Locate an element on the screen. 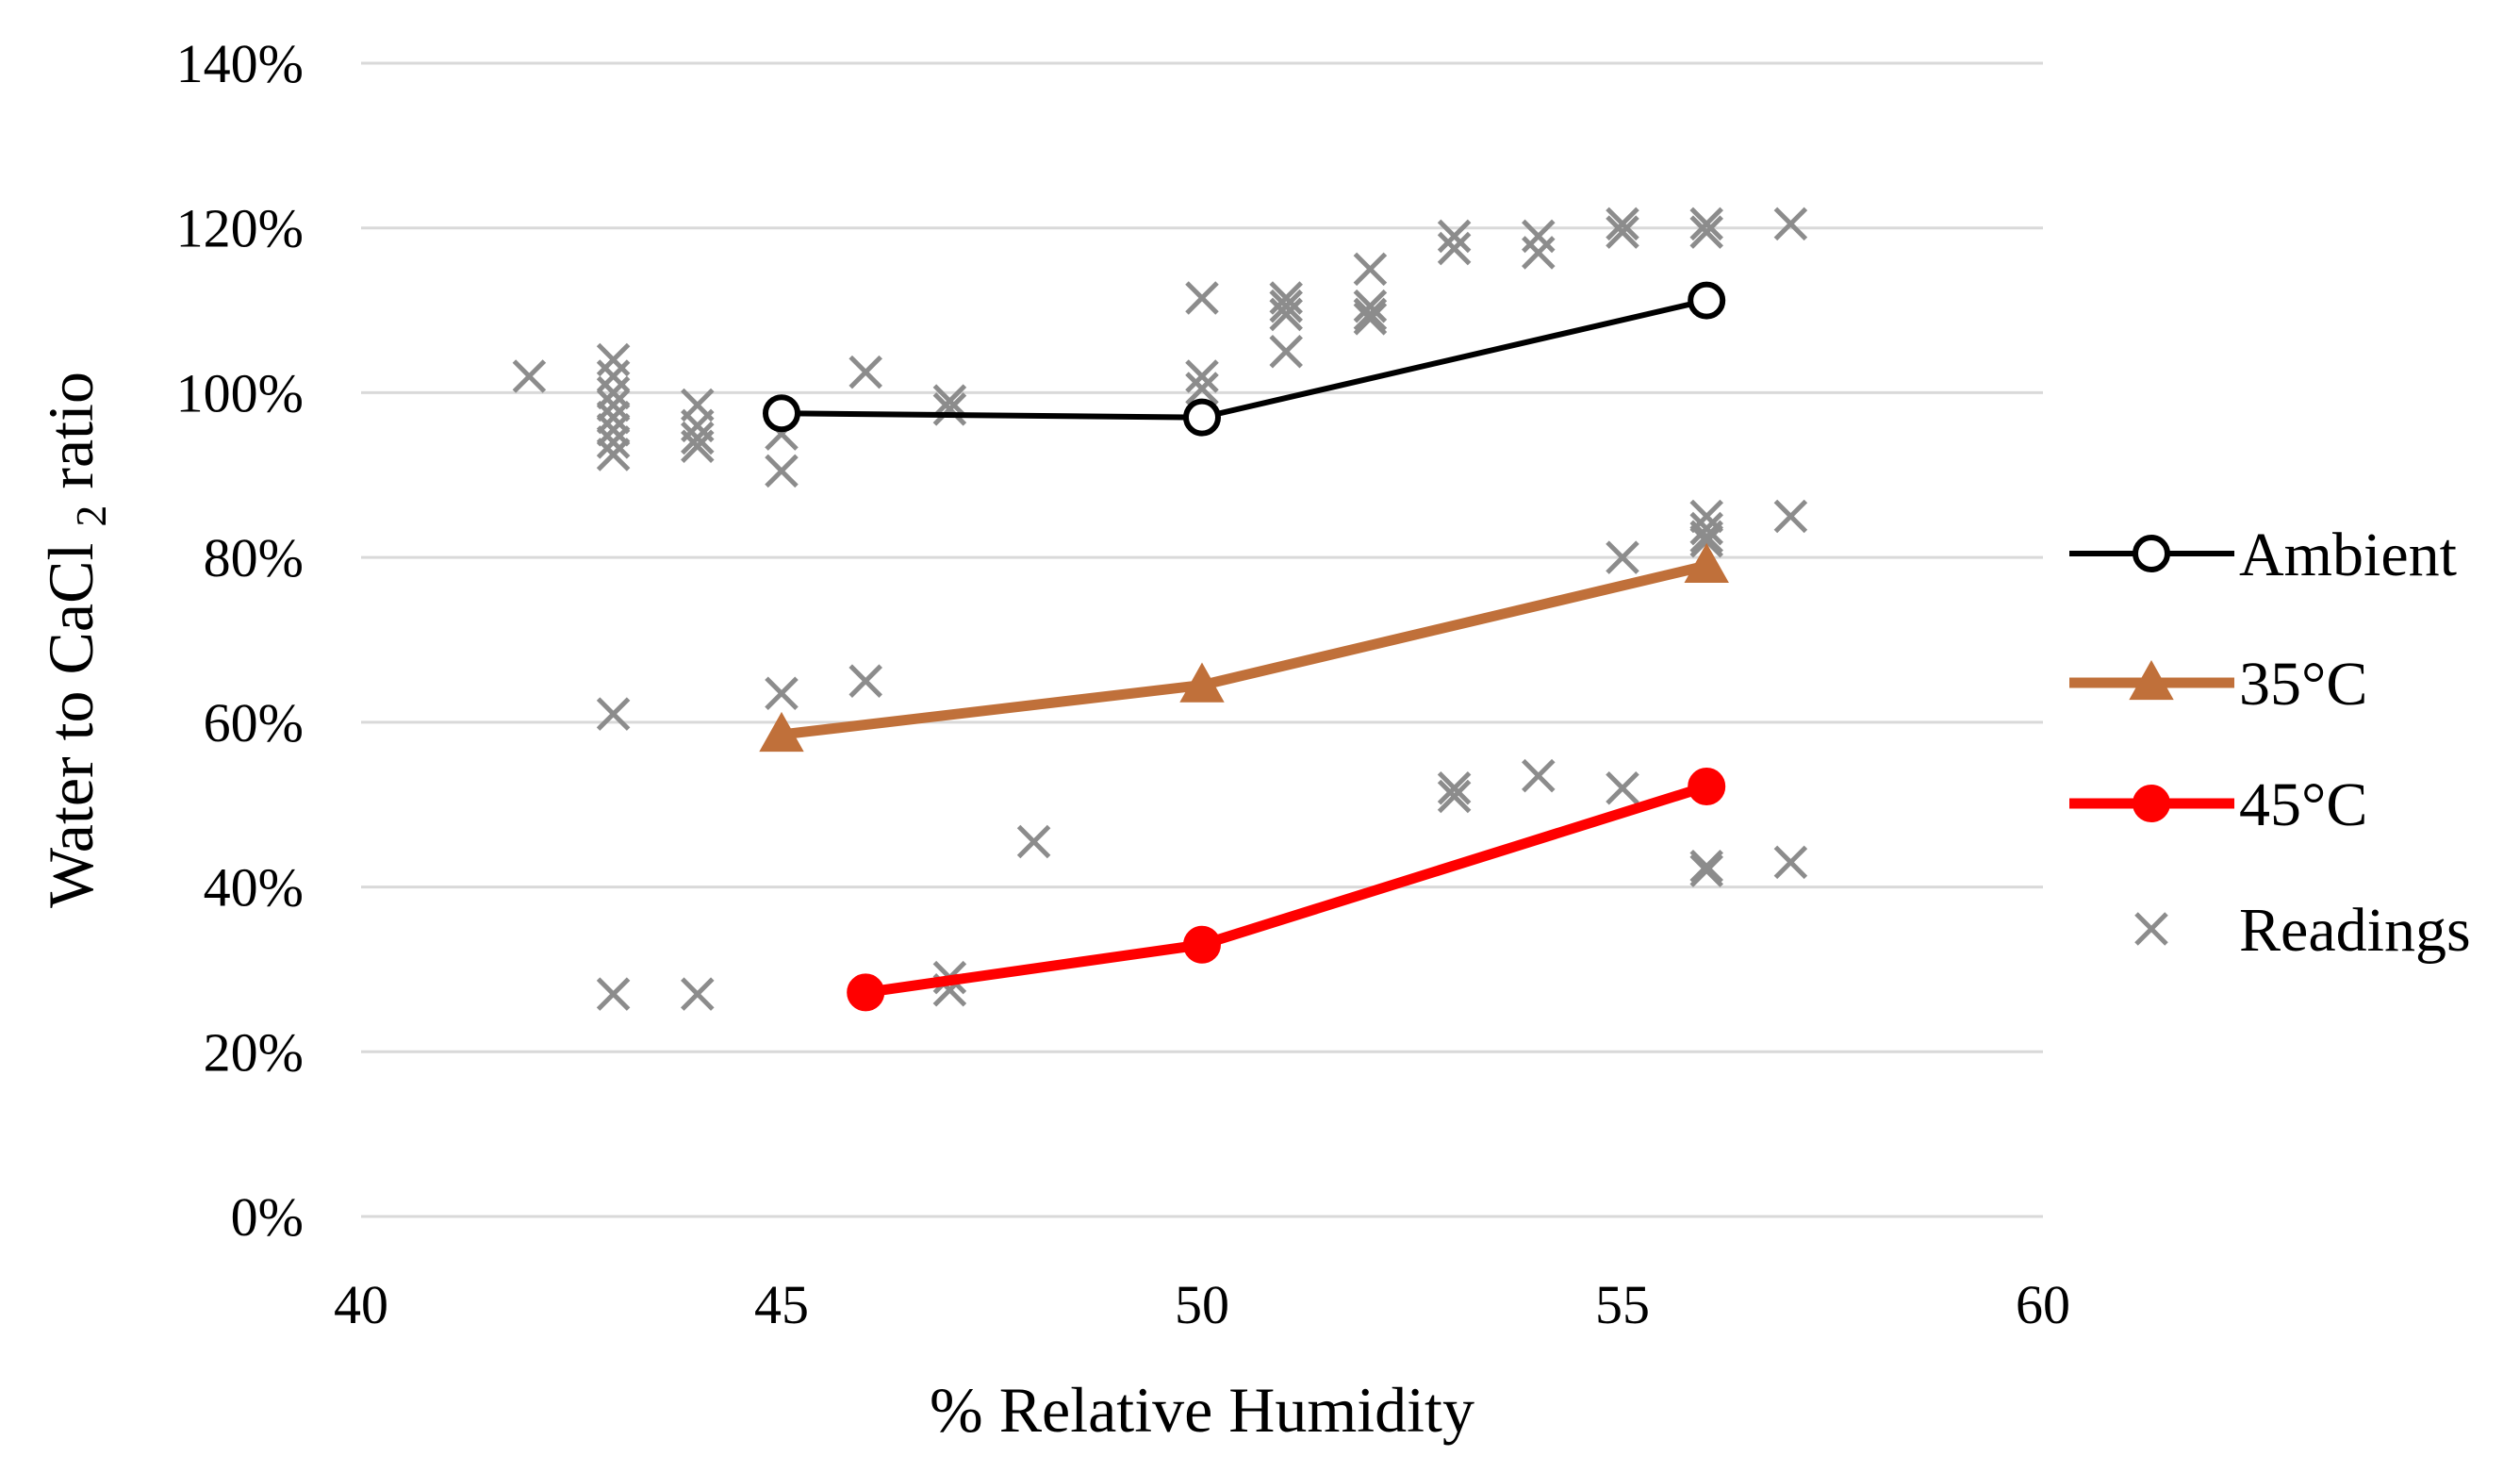 The width and height of the screenshot is (2520, 1473). y-axis-title-main: Water to CaCl is located at coordinates (71, 726).